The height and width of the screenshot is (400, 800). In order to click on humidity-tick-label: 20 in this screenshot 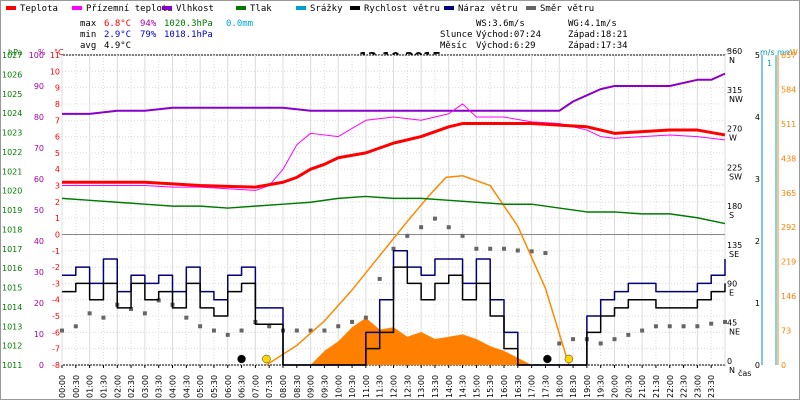, I will do `click(39, 303)`.